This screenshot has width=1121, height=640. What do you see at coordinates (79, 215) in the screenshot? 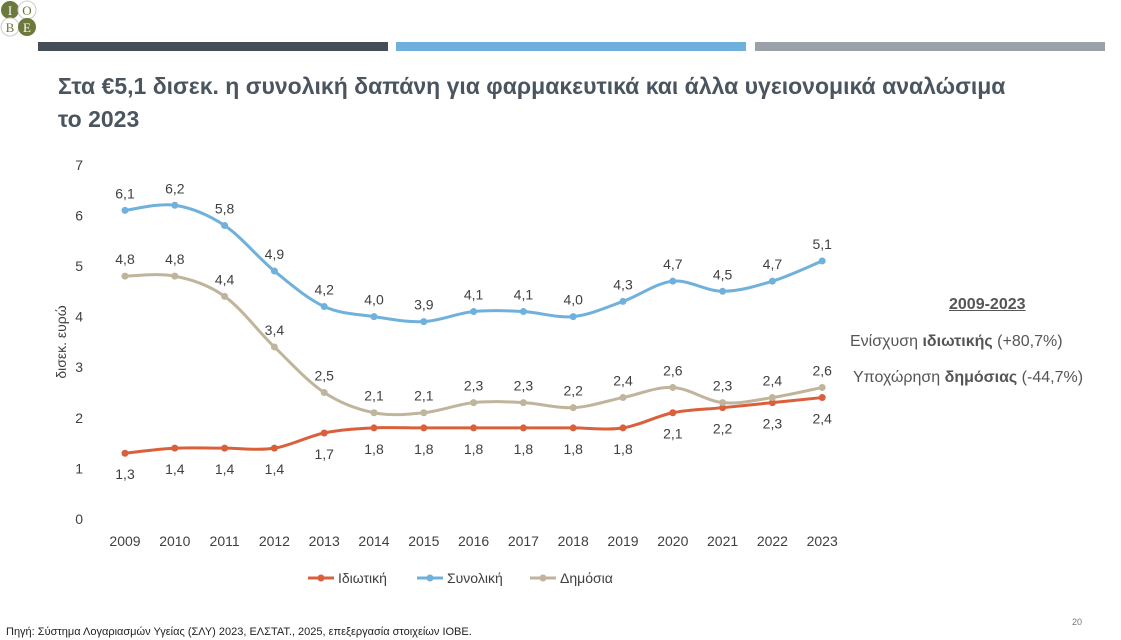
I see `y-tick-label: 6` at bounding box center [79, 215].